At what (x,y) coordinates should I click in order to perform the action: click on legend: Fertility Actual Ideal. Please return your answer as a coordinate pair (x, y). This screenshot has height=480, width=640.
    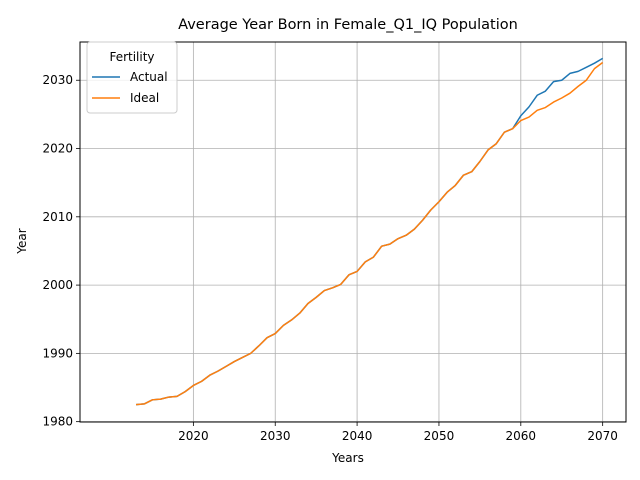
    Looking at the image, I should click on (132, 77).